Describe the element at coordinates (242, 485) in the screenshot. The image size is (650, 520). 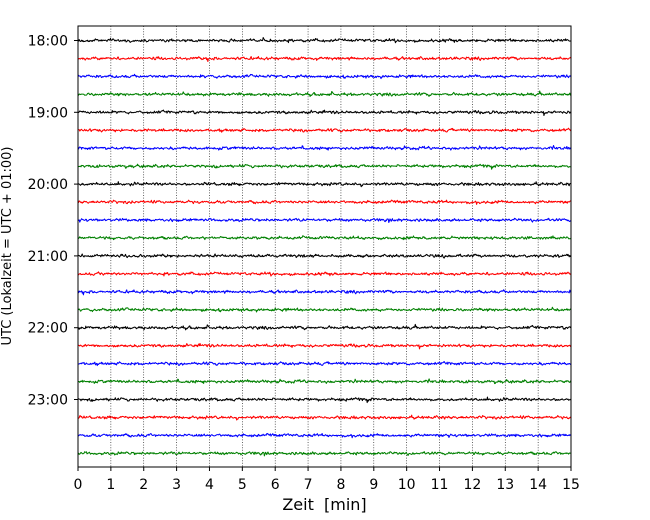
I see `x-tick-label-5: 5` at that location.